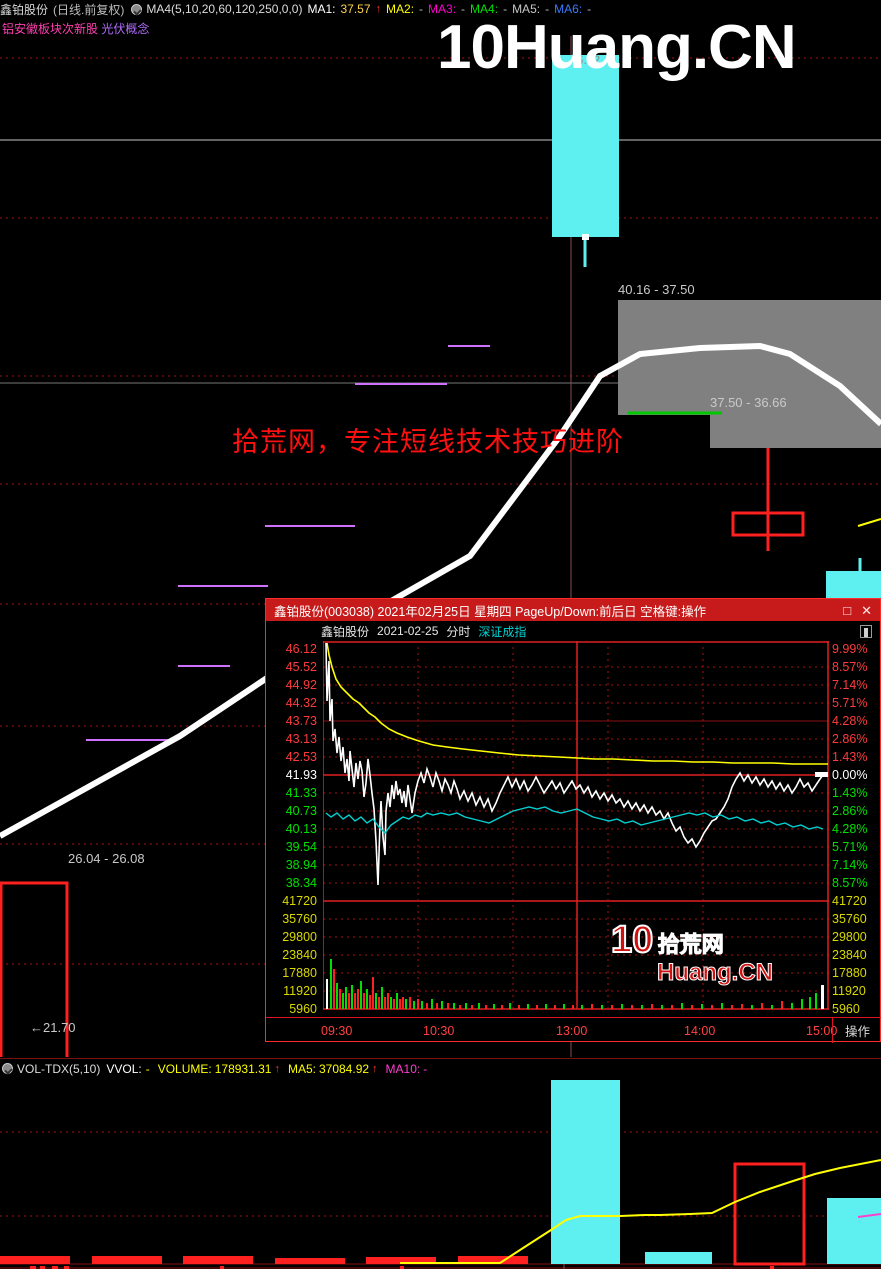  What do you see at coordinates (463, 9) in the screenshot?
I see `ma3-value: -` at bounding box center [463, 9].